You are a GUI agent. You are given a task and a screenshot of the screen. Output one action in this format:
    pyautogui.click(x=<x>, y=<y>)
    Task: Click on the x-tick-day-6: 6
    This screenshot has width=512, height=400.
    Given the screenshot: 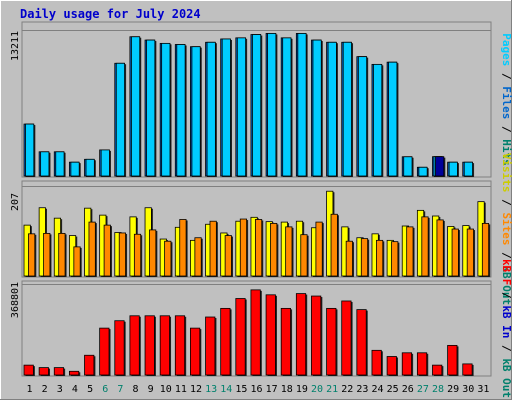 What is the action you would take?
    pyautogui.click(x=105, y=389)
    